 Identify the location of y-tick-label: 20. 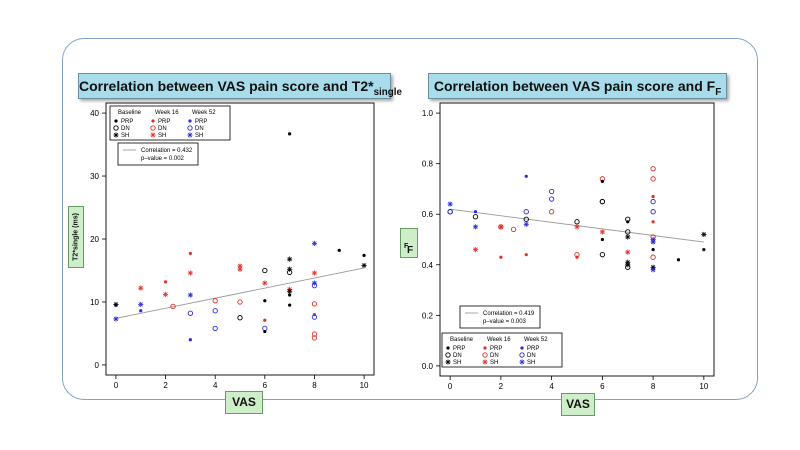
(94, 239).